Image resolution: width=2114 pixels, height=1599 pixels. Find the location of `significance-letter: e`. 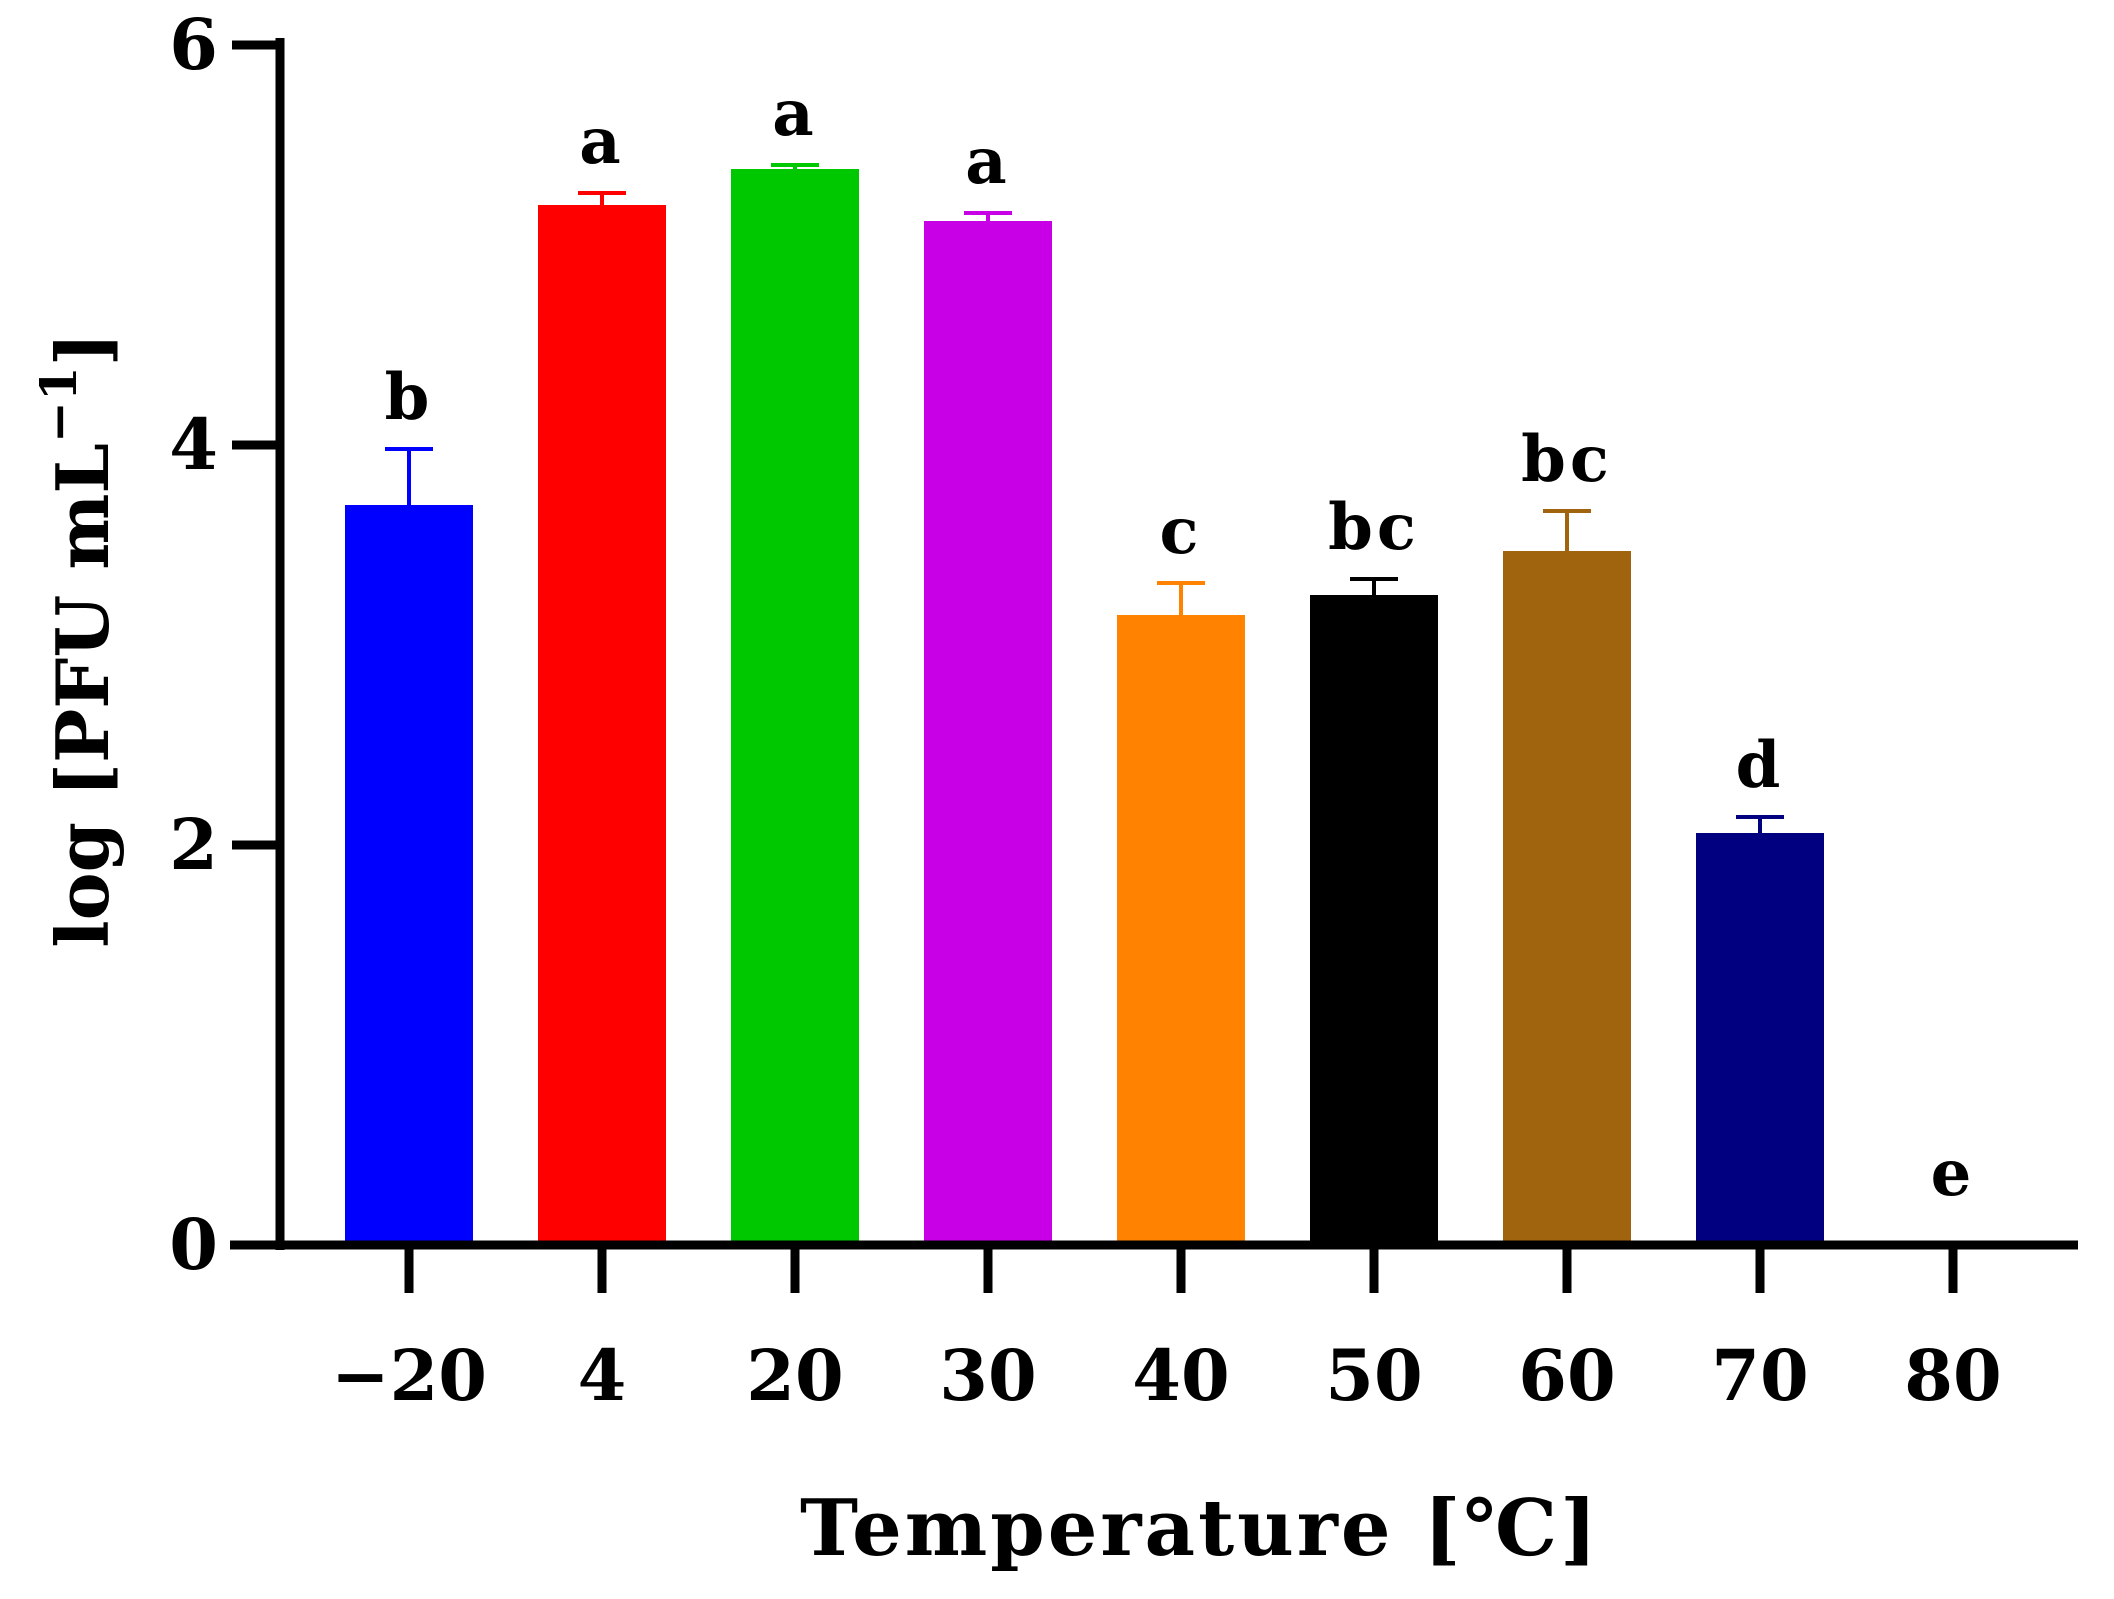

significance-letter: e is located at coordinates (1953, 1173).